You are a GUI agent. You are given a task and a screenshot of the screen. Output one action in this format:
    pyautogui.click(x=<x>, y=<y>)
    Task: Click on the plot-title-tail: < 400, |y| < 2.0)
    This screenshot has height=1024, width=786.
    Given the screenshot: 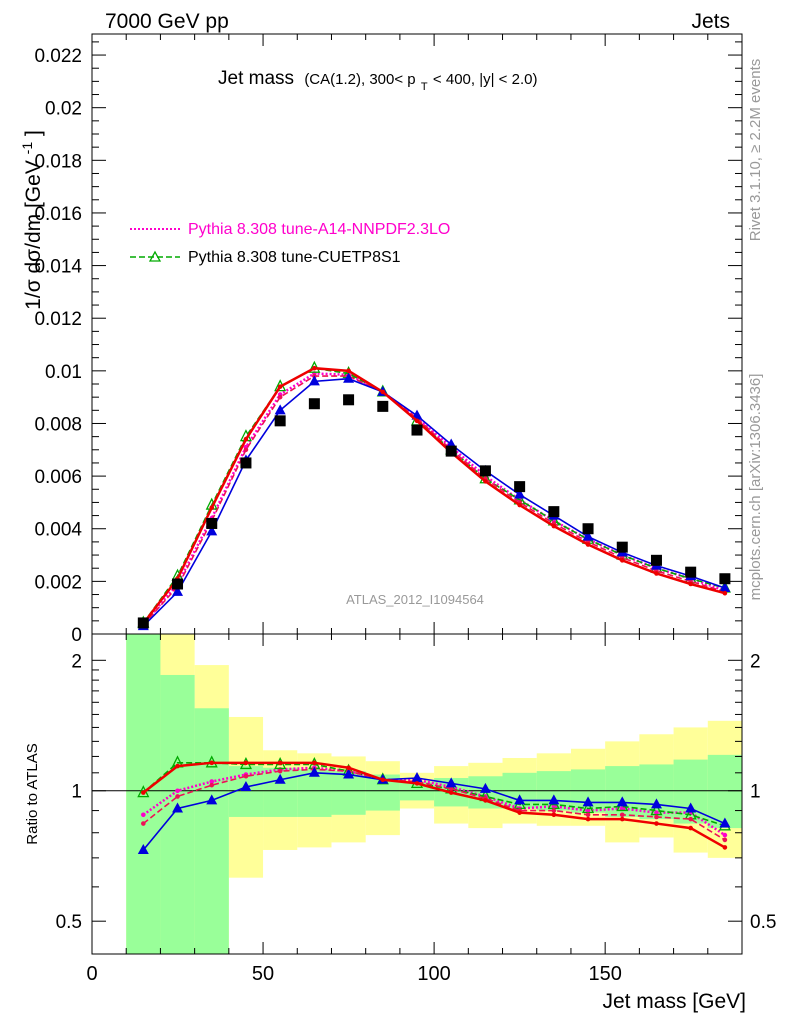 What is the action you would take?
    pyautogui.click(x=485, y=79)
    